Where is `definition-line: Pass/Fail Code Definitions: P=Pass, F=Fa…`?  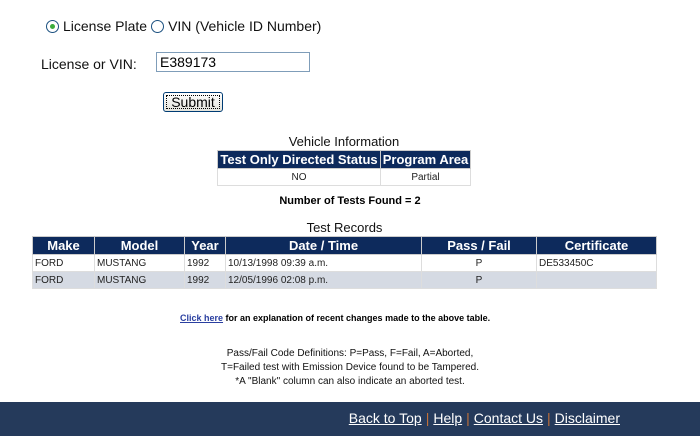
definition-line: Pass/Fail Code Definitions: P=Pass, F=Fa… is located at coordinates (350, 353).